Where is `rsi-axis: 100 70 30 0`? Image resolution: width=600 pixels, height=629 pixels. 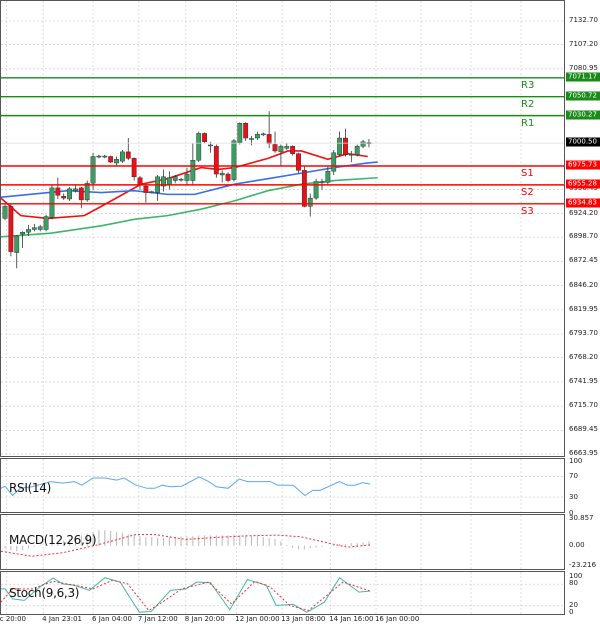
rsi-axis: 100 70 30 0 is located at coordinates (583, 487).